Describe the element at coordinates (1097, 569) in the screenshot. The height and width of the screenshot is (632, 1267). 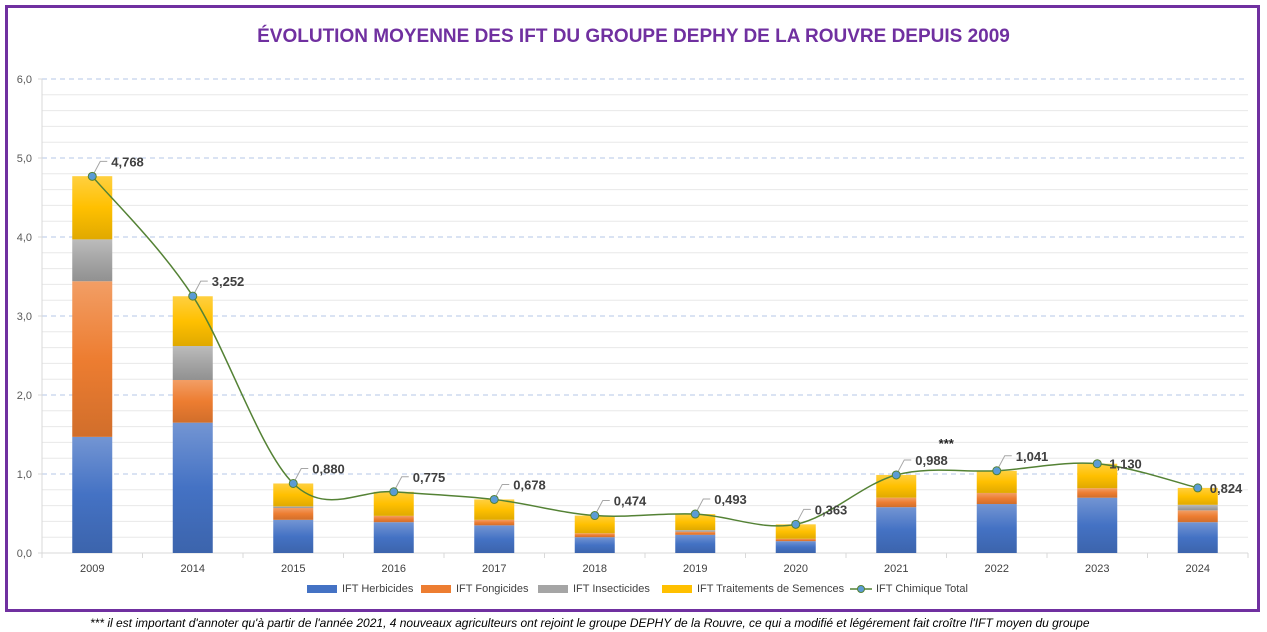
I see `x-tick-label: 2023` at that location.